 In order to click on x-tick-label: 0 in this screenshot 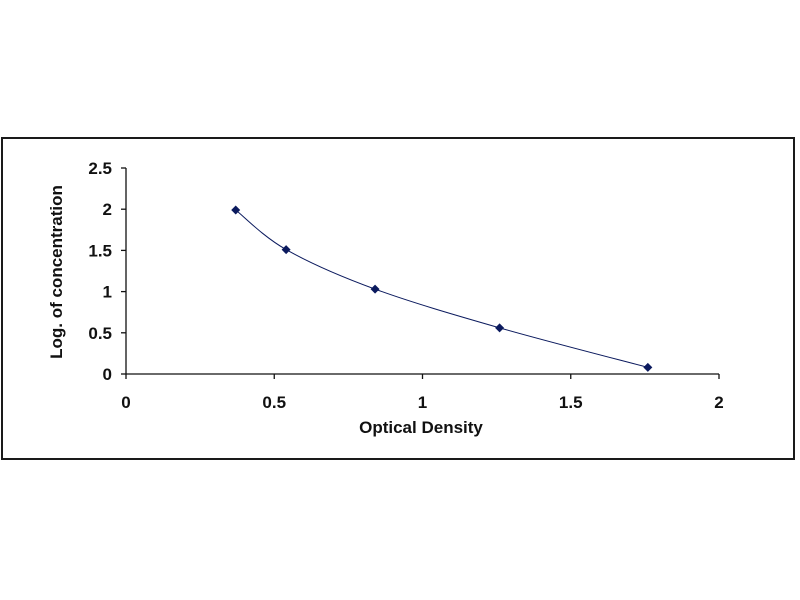, I will do `click(125, 402)`.